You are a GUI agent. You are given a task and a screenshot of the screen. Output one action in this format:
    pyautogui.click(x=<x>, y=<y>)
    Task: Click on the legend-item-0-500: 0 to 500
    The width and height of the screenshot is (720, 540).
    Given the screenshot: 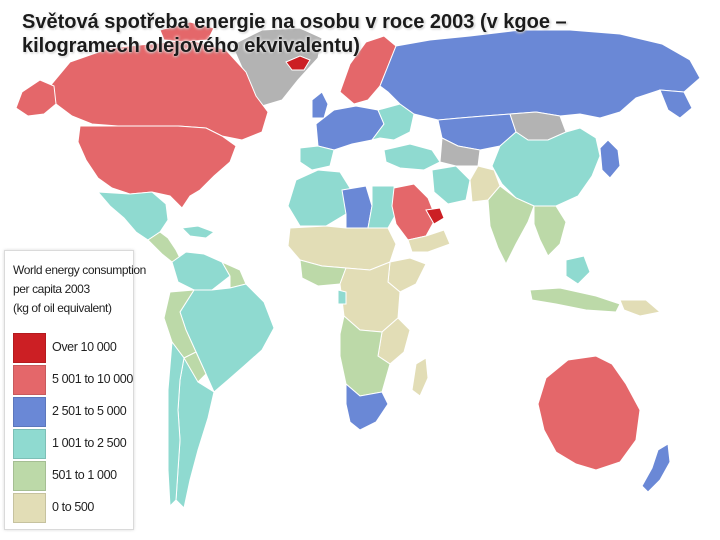 What is the action you would take?
    pyautogui.click(x=73, y=508)
    